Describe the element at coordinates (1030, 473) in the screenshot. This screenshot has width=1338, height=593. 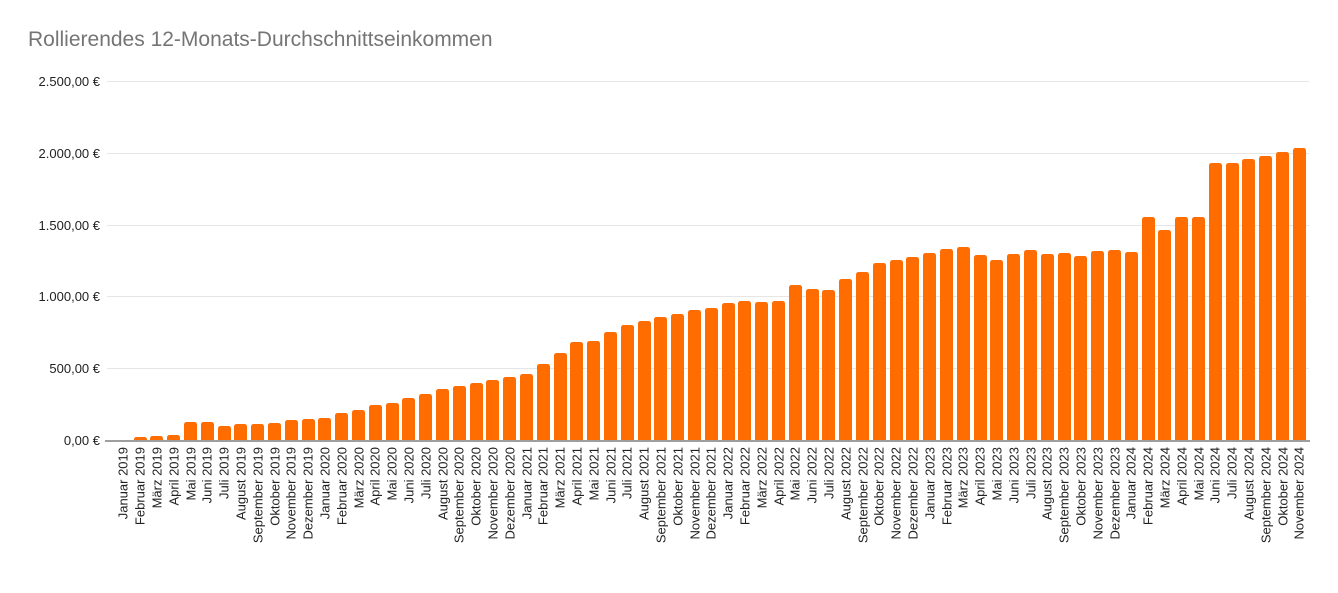
I see `x-tick-label: Juli 2023` at that location.